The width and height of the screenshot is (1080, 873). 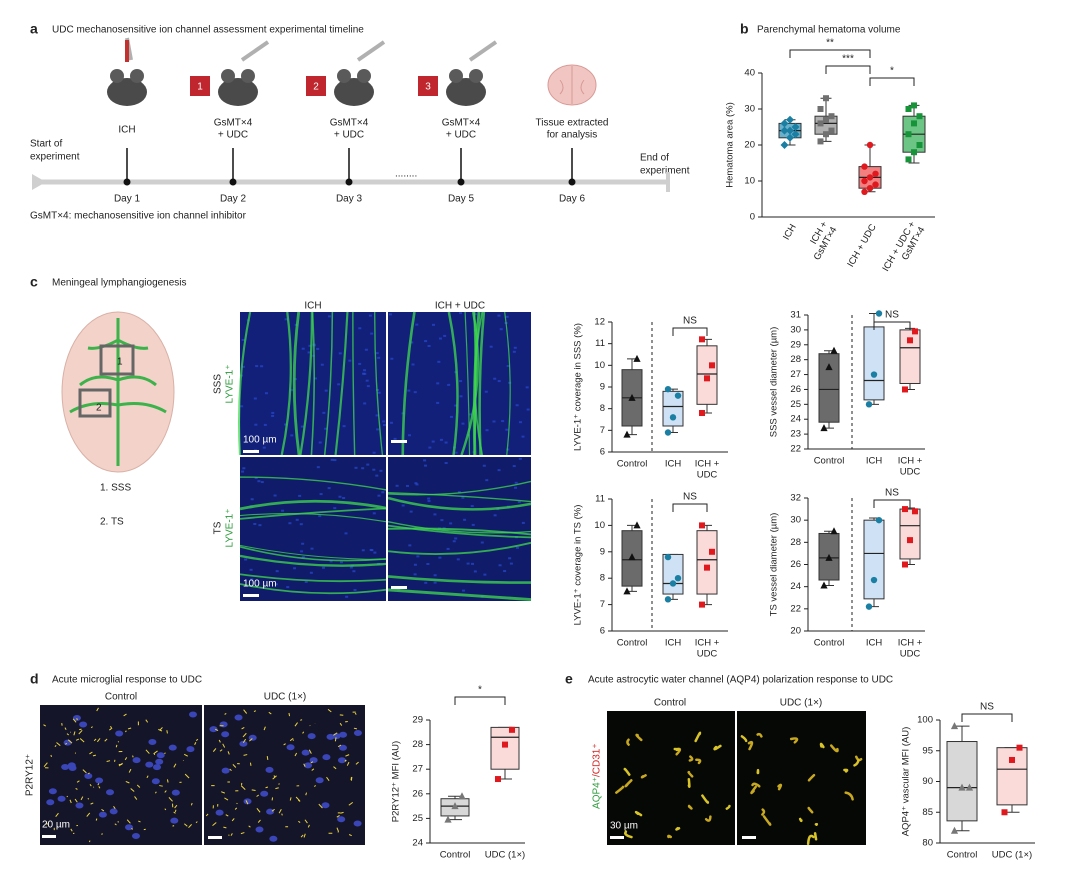 I want to click on x-tick-label: ICH, so click(x=874, y=643).